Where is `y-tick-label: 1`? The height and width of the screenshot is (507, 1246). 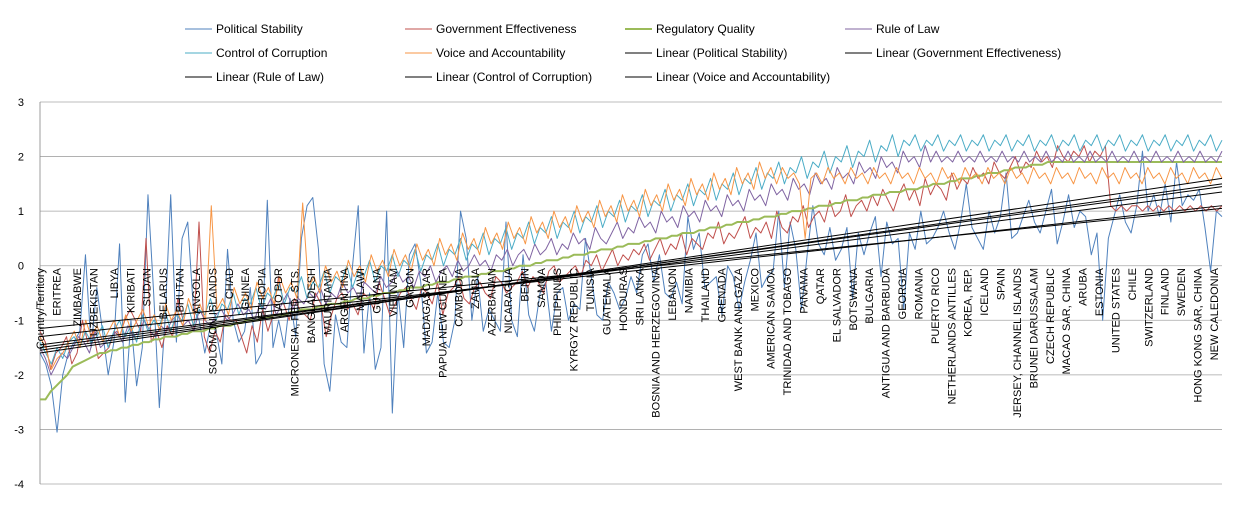
y-tick-label: 1 is located at coordinates (21, 212).